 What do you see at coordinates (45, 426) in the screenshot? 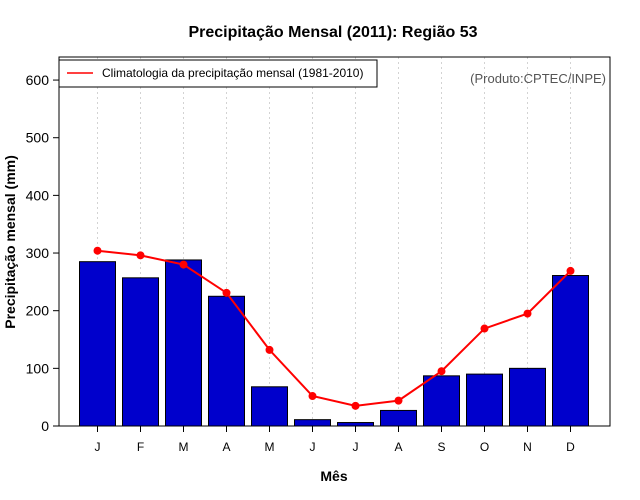
I see `y-tick-label: 0` at bounding box center [45, 426].